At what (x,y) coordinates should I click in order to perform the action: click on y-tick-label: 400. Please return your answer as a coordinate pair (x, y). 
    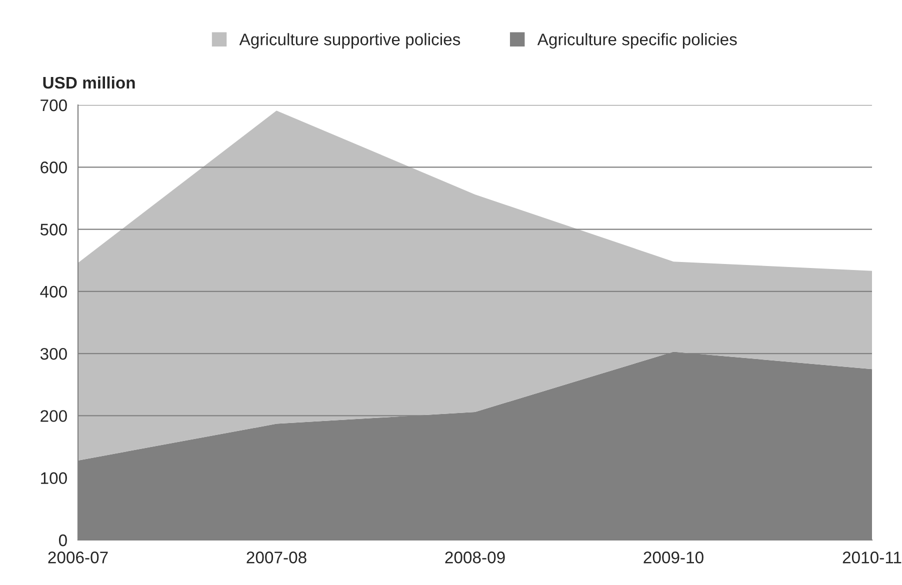
    Looking at the image, I should click on (53, 292).